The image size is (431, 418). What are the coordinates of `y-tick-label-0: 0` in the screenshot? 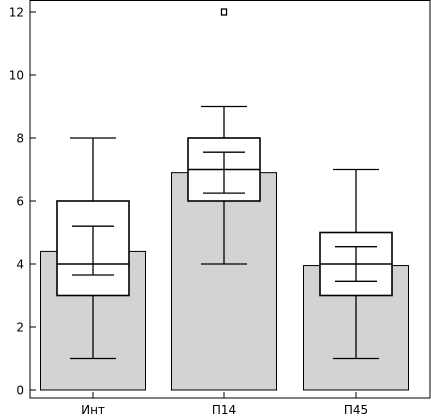 It's located at (20, 391).